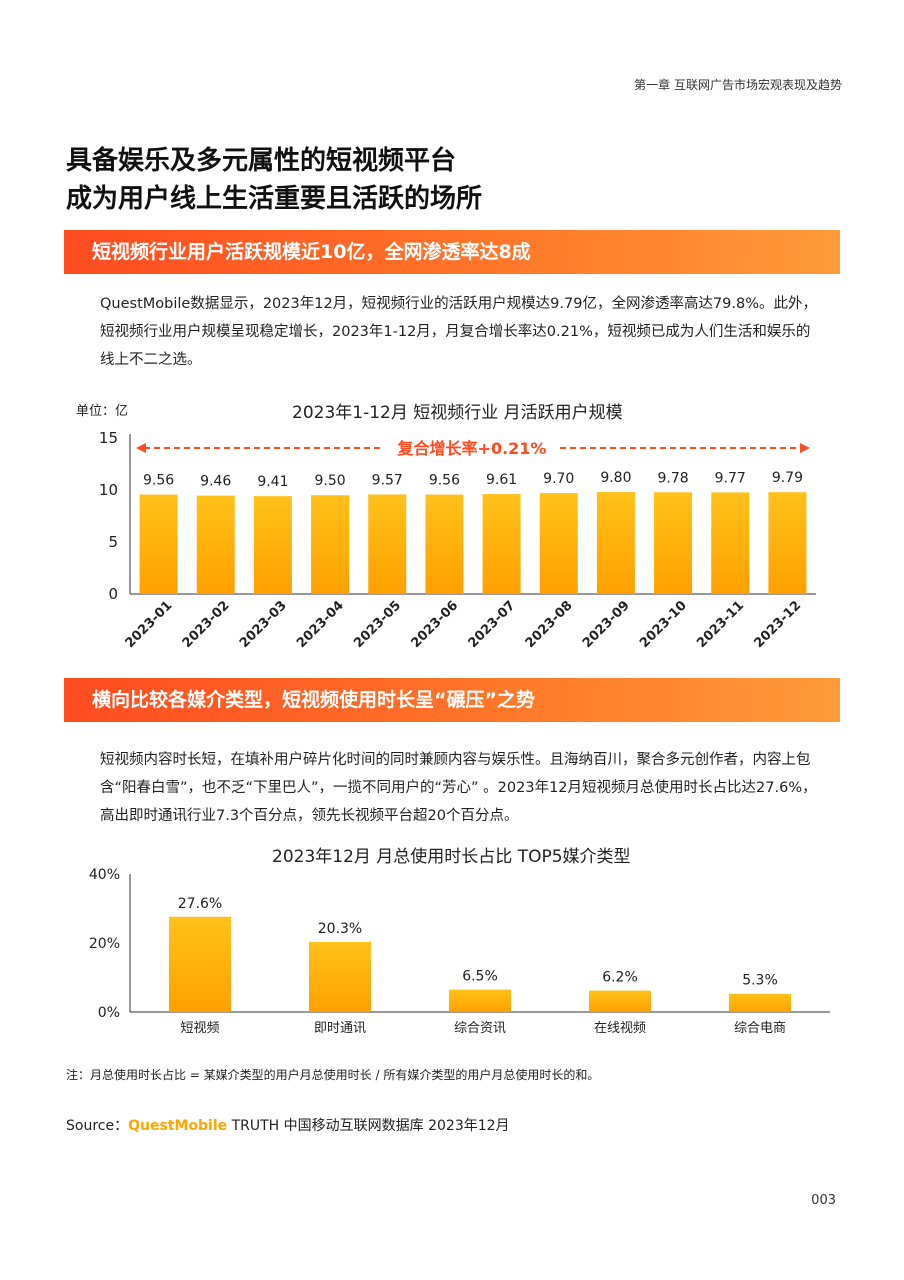  I want to click on chart2-x-tick-label: 即时通讯, so click(340, 1028).